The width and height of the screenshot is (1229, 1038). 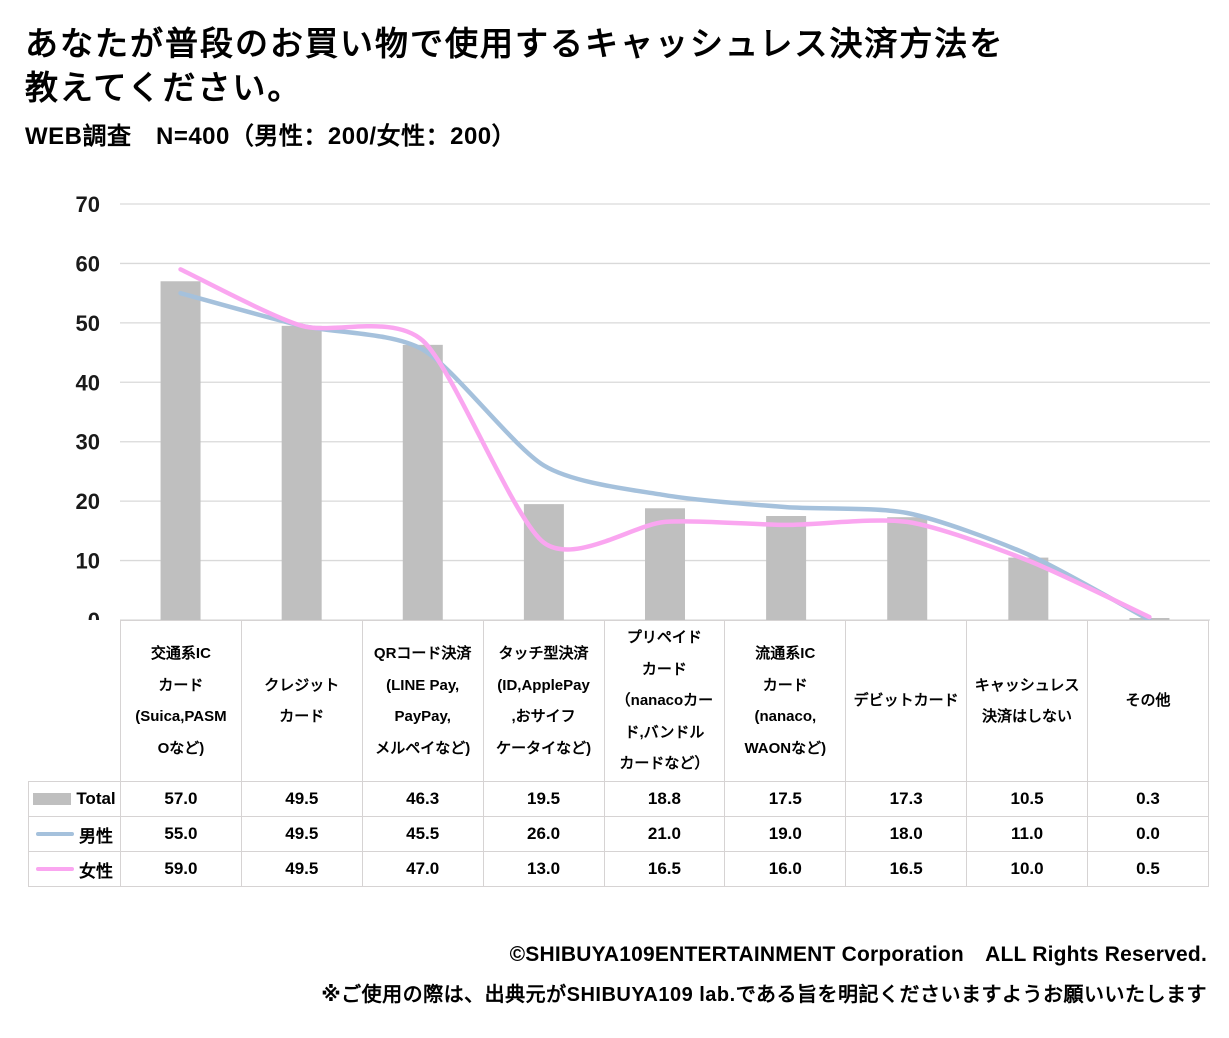 I want to click on table-row-女性: 女性 59.0 49.5 47.0 13.0 16.5 16.0 16.5 10.0 0.5, so click(x=618, y=869).